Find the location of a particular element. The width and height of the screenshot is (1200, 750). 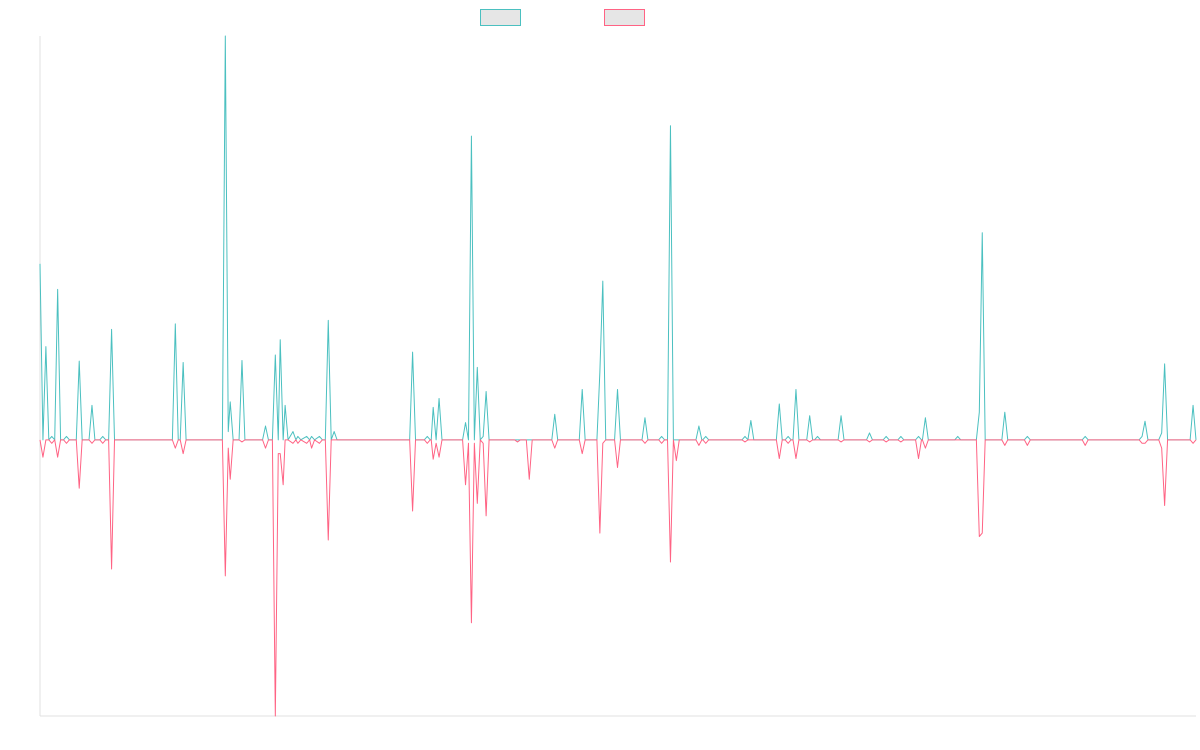

legend is located at coordinates (562, 17).